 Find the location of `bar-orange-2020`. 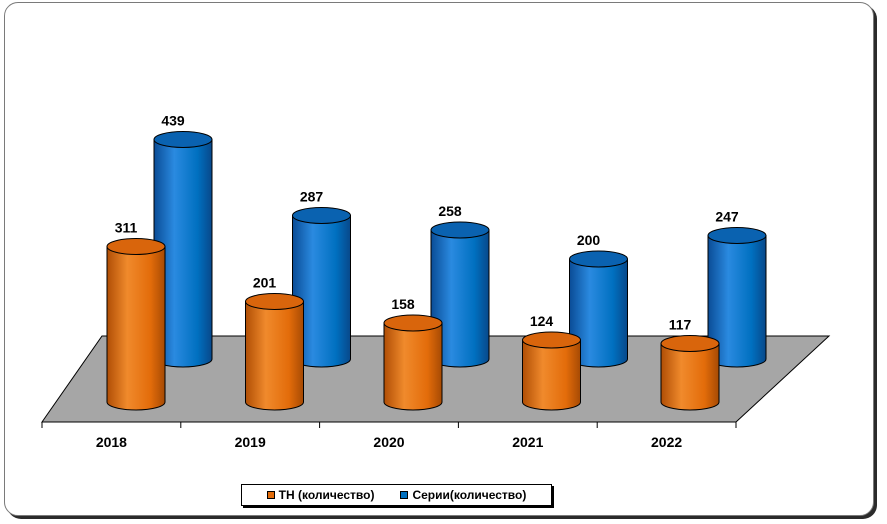

bar-orange-2020 is located at coordinates (413, 362).